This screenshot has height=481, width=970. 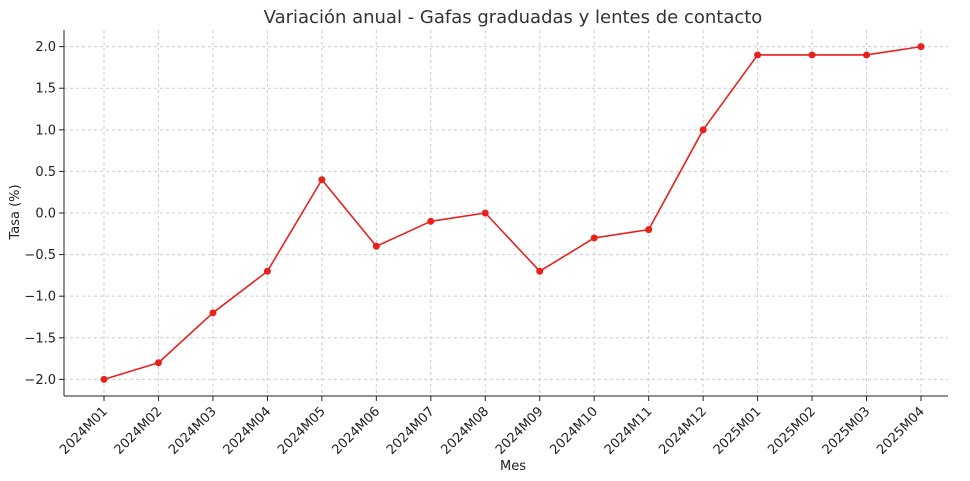 What do you see at coordinates (15, 212) in the screenshot?
I see `y-axis-label: Tasa (%)` at bounding box center [15, 212].